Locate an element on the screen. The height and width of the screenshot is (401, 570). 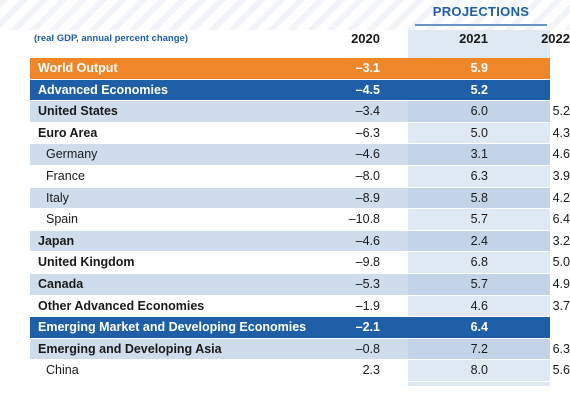
value-2021: 7.2 is located at coordinates (479, 348).